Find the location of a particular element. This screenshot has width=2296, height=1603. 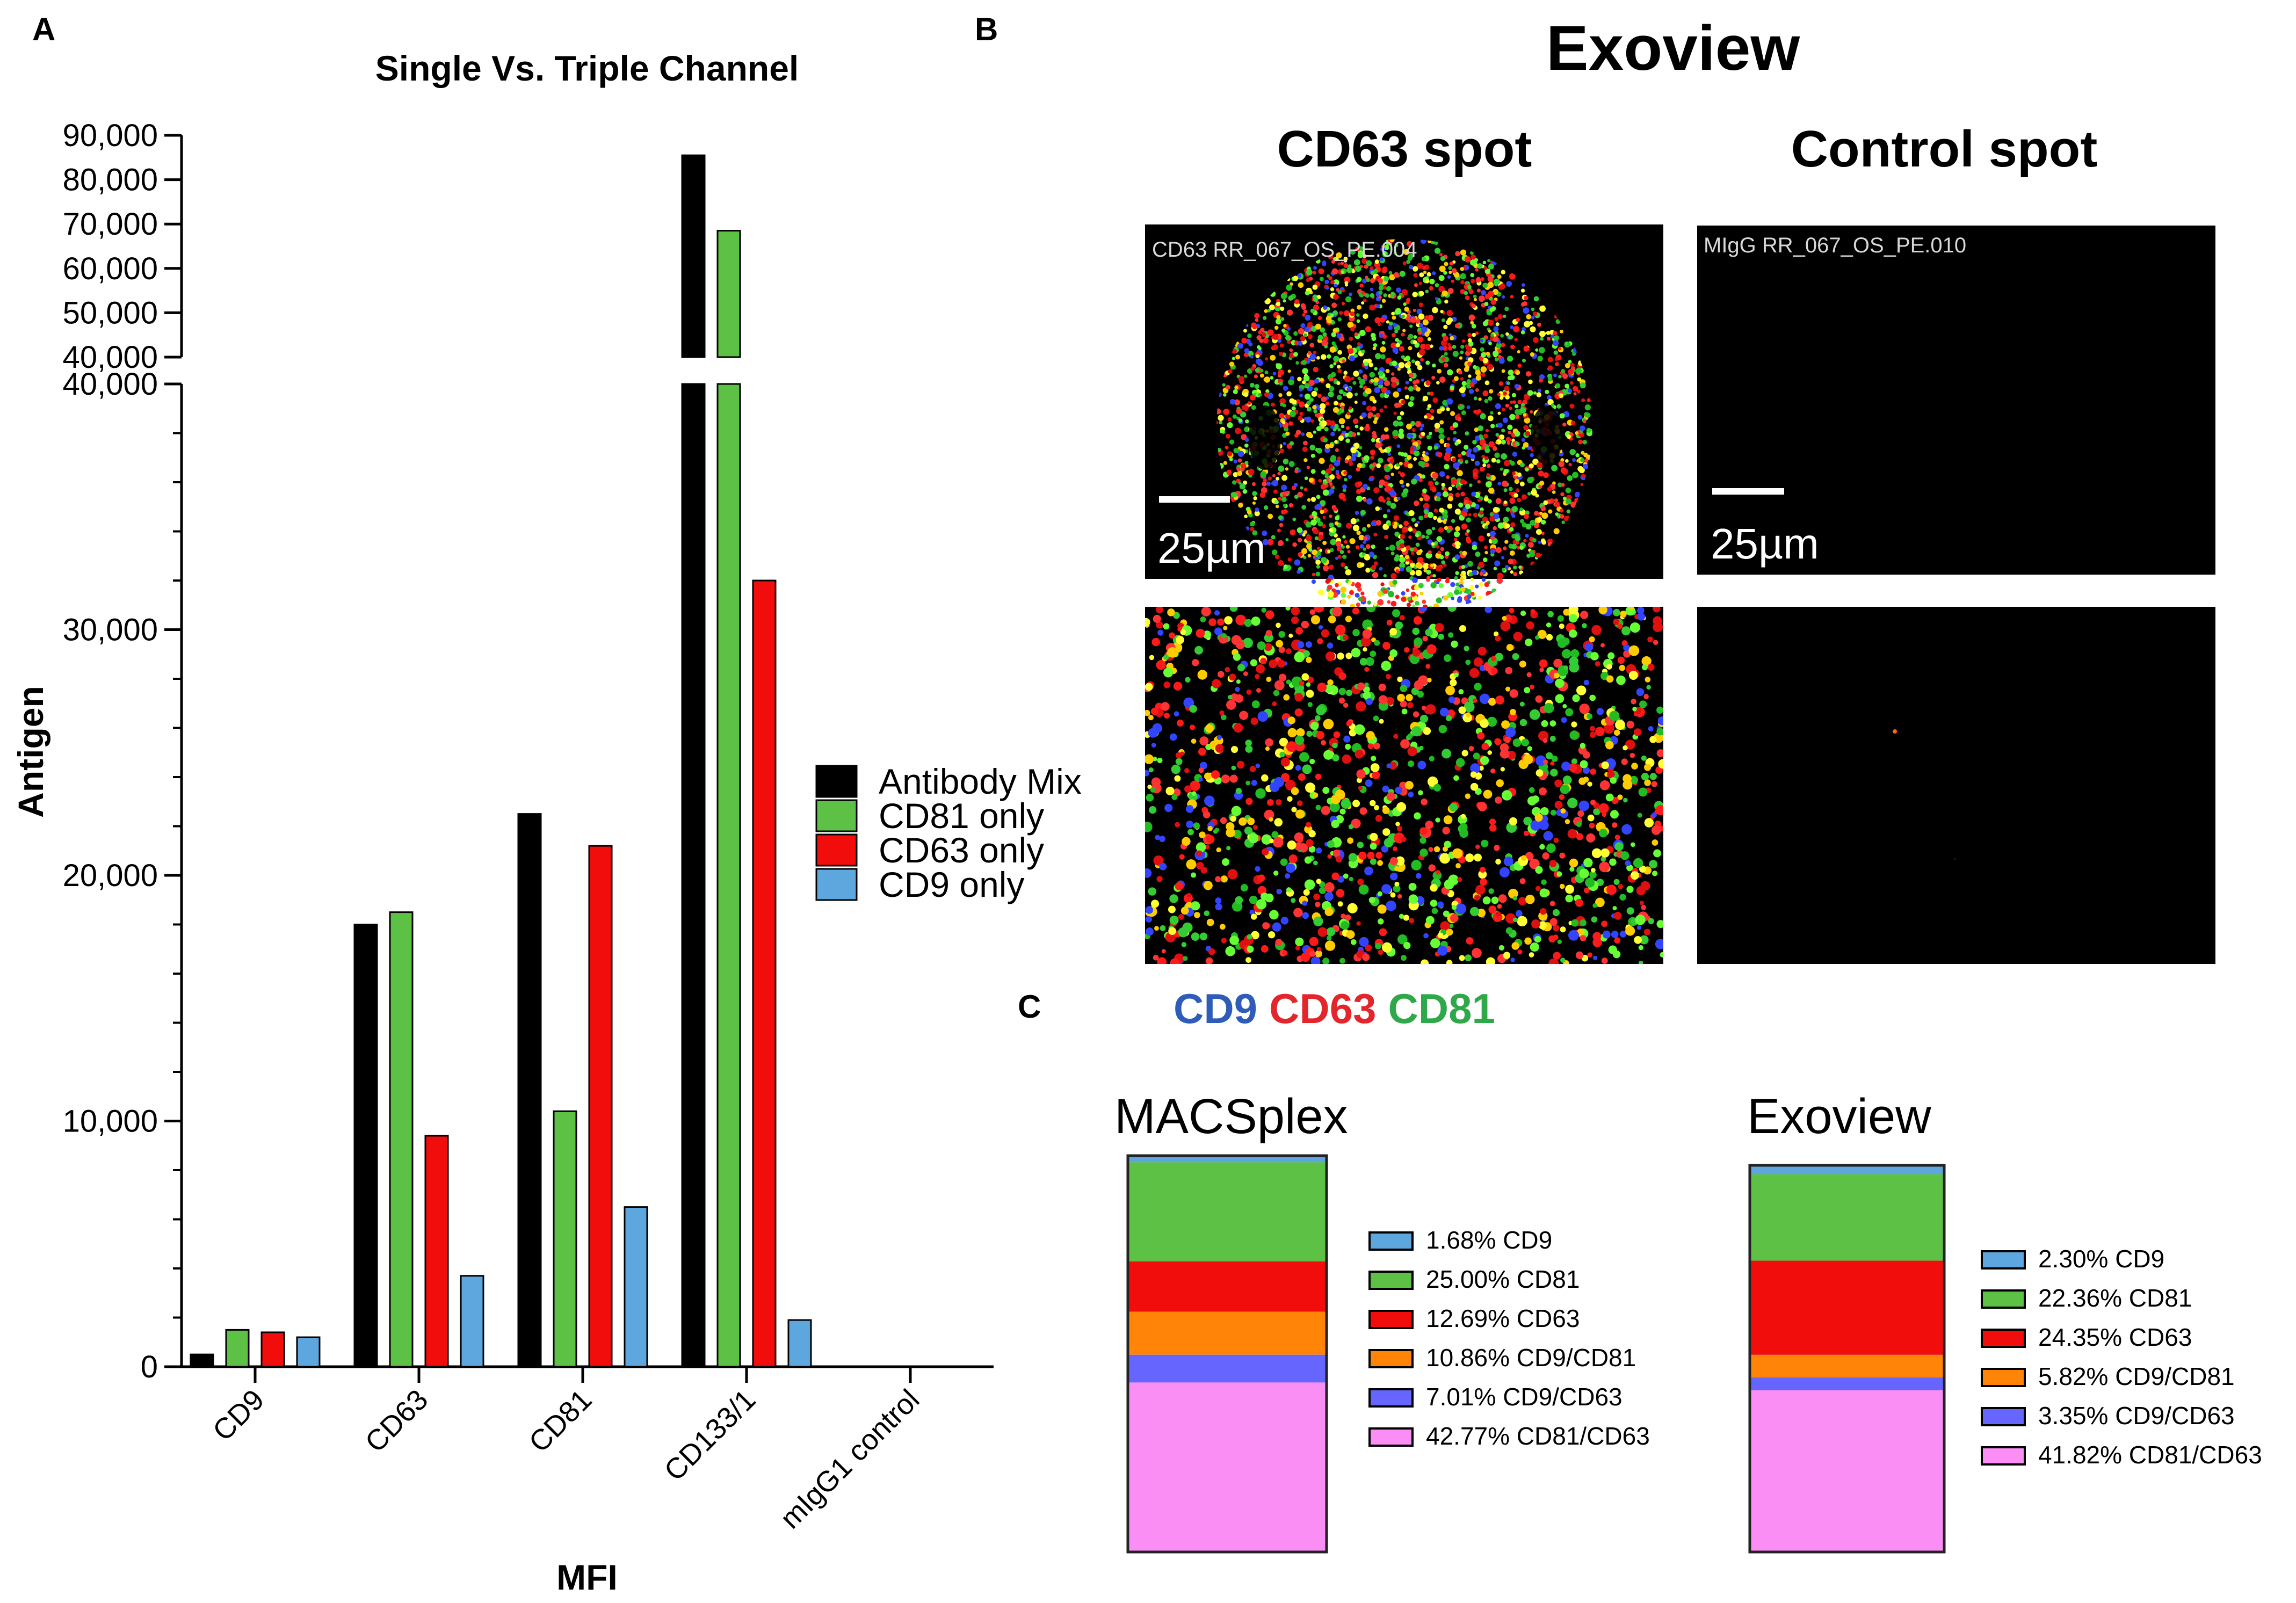

bar is located at coordinates (565, 1239).